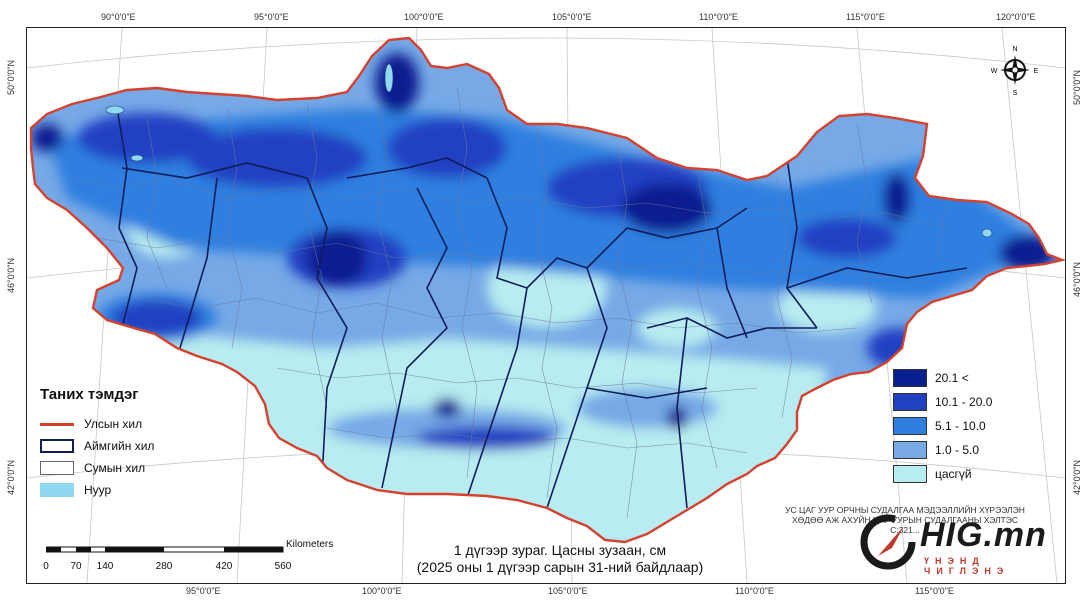 The image size is (1091, 600). What do you see at coordinates (754, 591) in the screenshot?
I see `tick-bottom-110e: 110°0'0"E` at bounding box center [754, 591].